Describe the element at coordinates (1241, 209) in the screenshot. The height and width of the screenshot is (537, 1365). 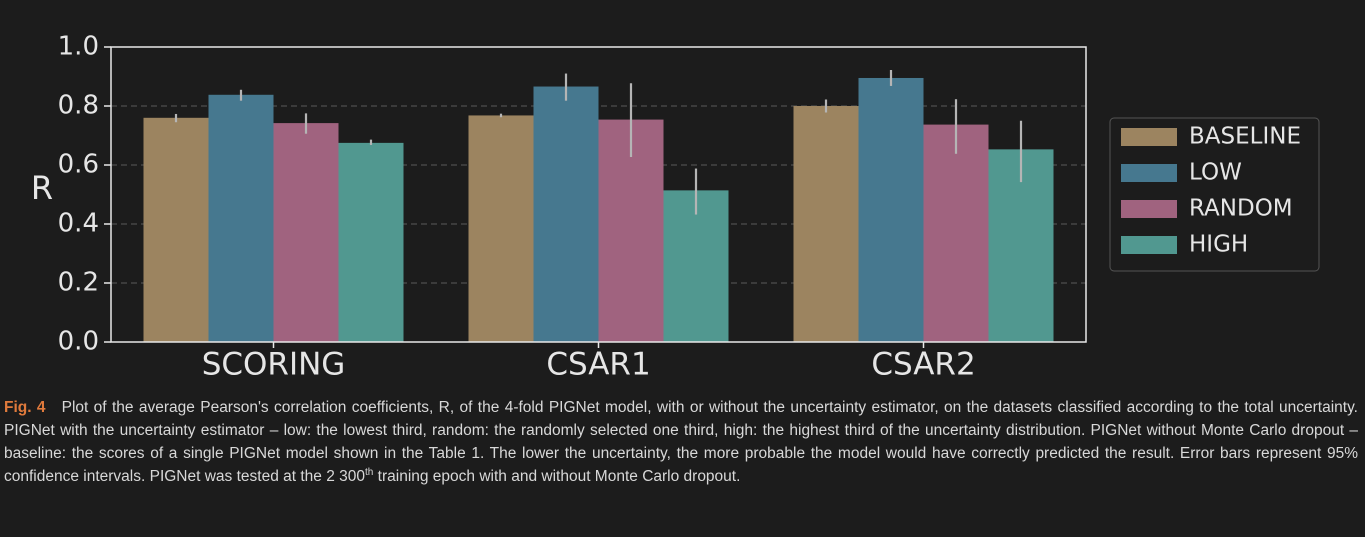
I see `legend-label: RANDOM` at that location.